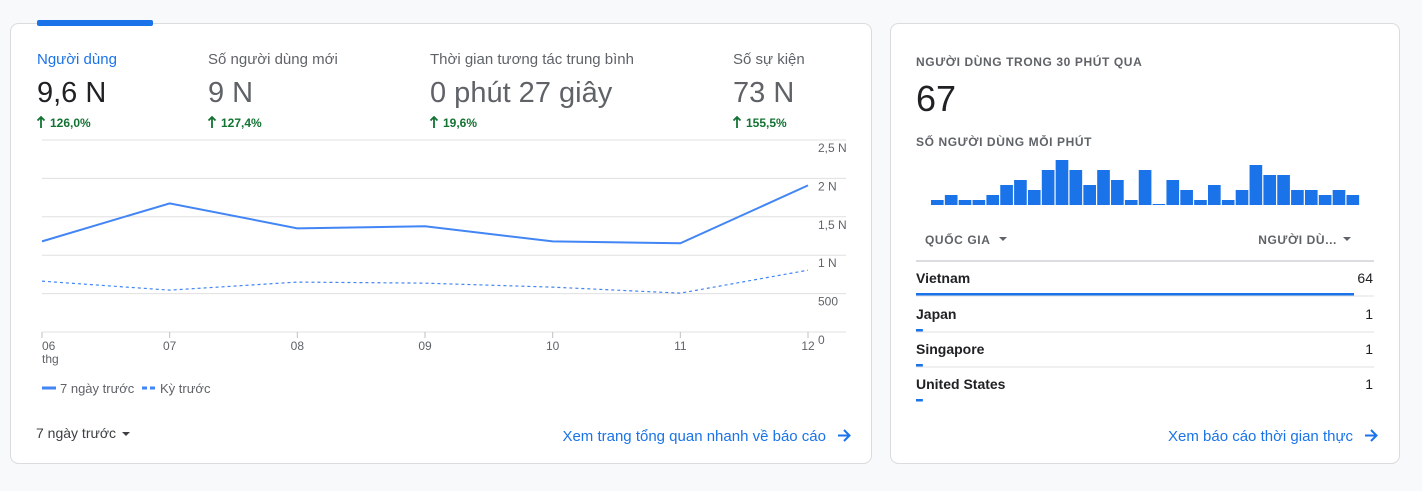 The width and height of the screenshot is (1422, 491). What do you see at coordinates (766, 123) in the screenshot?
I see `metric-change: 155,5%` at bounding box center [766, 123].